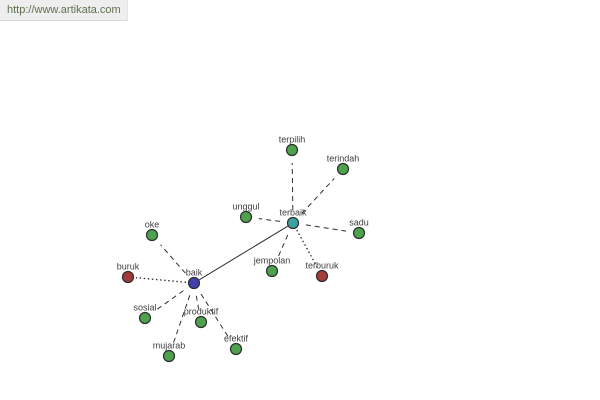  Describe the element at coordinates (181, 319) in the screenshot. I see `graph-edge-baik-mujarab` at that location.